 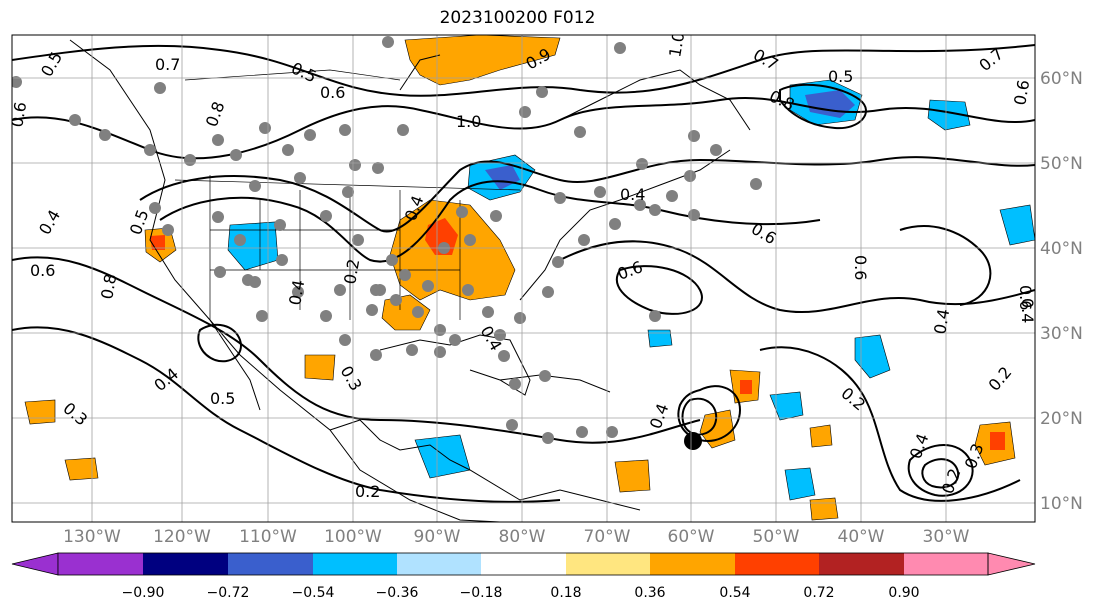 What do you see at coordinates (397, 593) in the screenshot?
I see `colorbar-tick-label: −0.36` at bounding box center [397, 593].